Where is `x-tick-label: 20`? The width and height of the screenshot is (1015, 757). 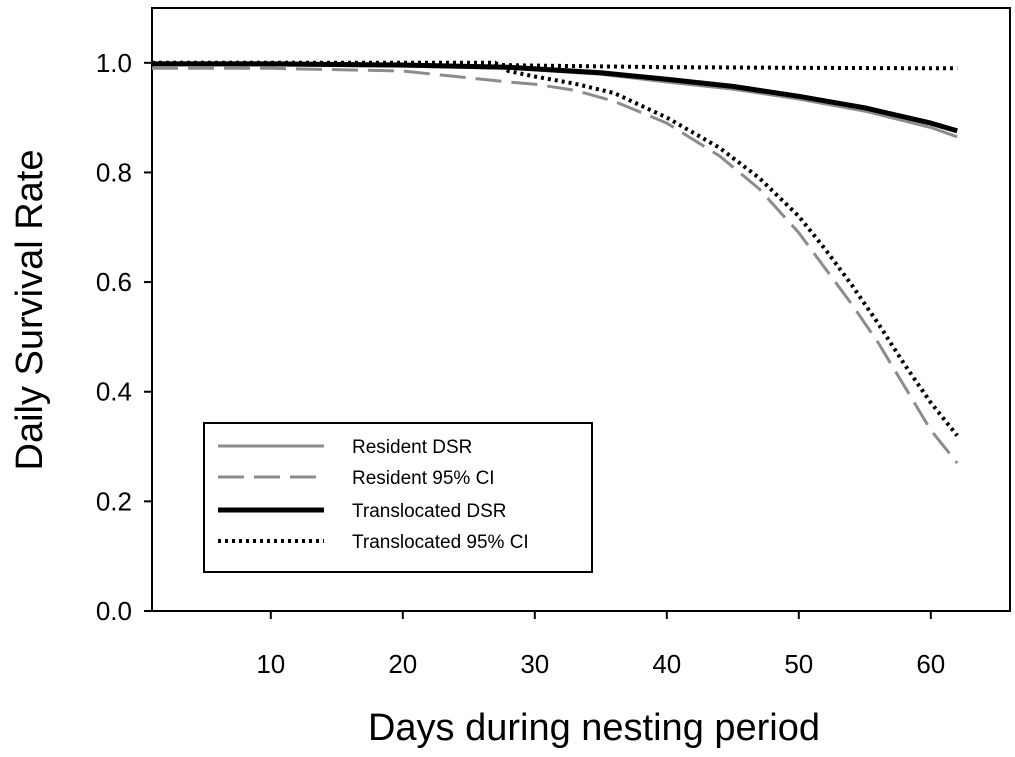
x-tick-label: 20 is located at coordinates (402, 664).